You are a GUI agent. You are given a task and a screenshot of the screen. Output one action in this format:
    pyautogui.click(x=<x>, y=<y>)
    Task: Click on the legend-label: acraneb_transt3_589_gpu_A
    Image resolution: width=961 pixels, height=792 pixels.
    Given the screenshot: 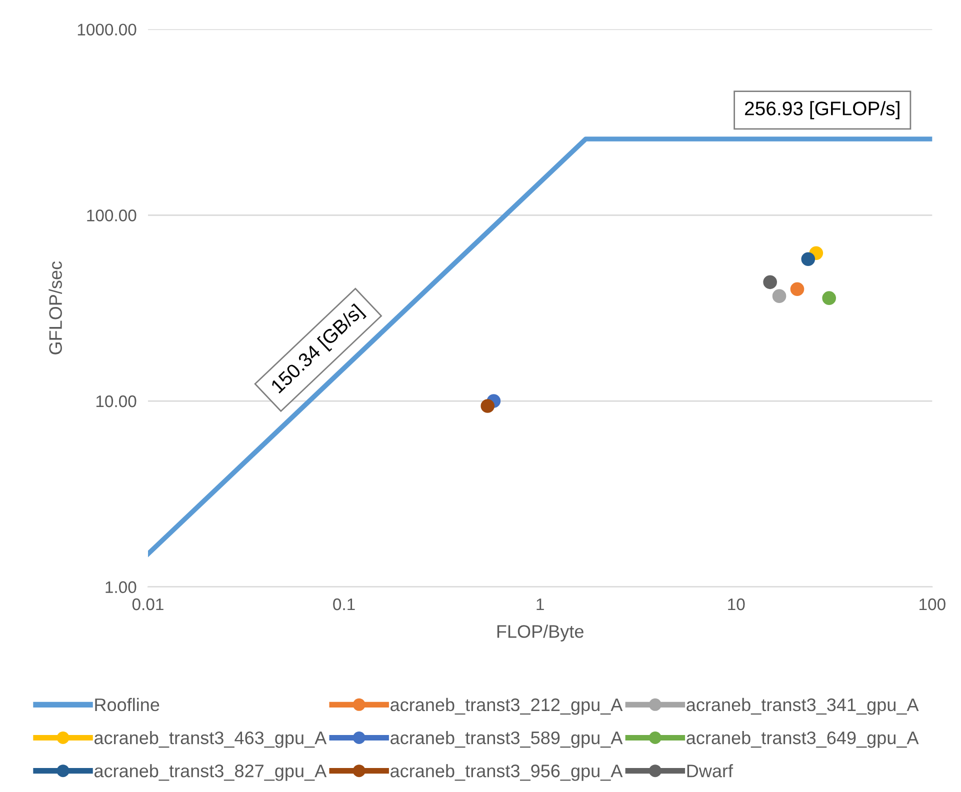 What is the action you would take?
    pyautogui.click(x=506, y=739)
    